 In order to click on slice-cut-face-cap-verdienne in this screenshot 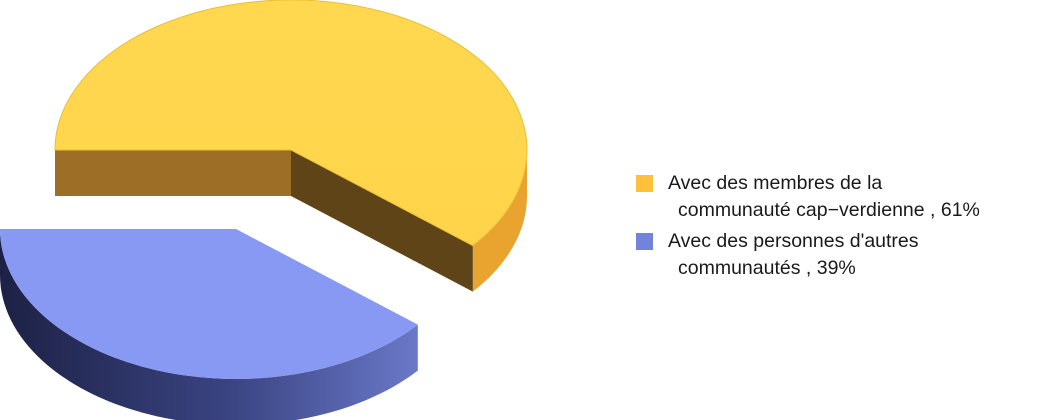, I will do `click(382, 221)`.